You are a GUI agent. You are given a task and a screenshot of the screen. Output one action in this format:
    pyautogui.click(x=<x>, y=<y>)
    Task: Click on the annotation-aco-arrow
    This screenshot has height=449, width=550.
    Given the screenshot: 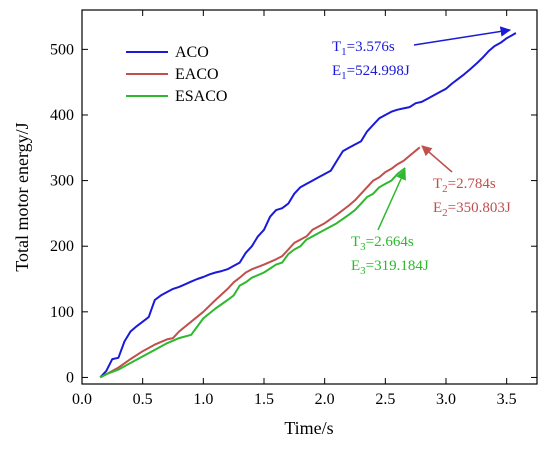 What is the action you would take?
    pyautogui.click(x=462, y=36)
    